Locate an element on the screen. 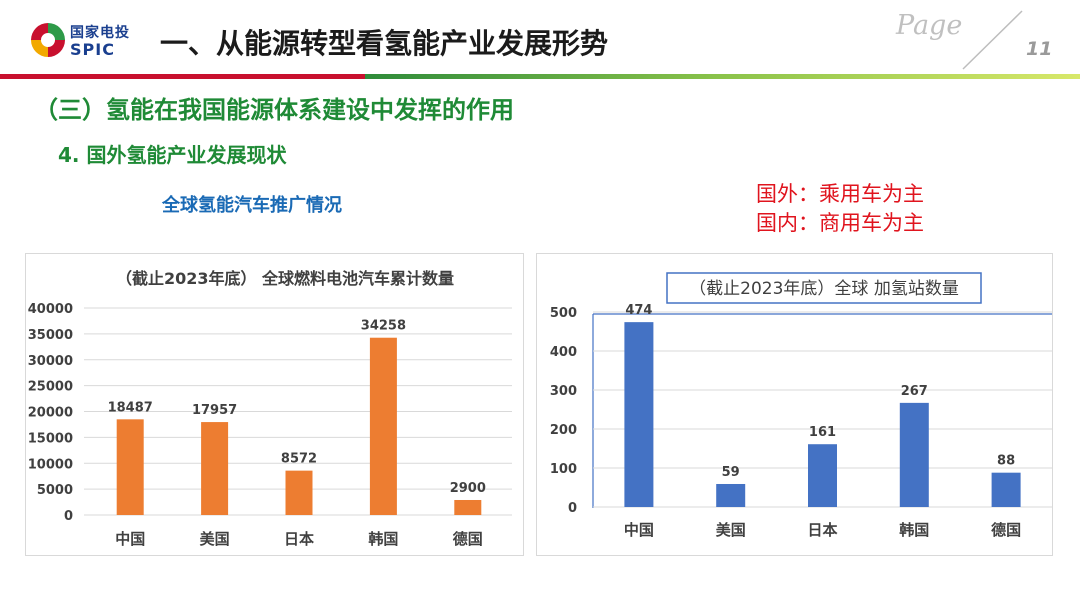  y-tick-label: 400 is located at coordinates (563, 352).